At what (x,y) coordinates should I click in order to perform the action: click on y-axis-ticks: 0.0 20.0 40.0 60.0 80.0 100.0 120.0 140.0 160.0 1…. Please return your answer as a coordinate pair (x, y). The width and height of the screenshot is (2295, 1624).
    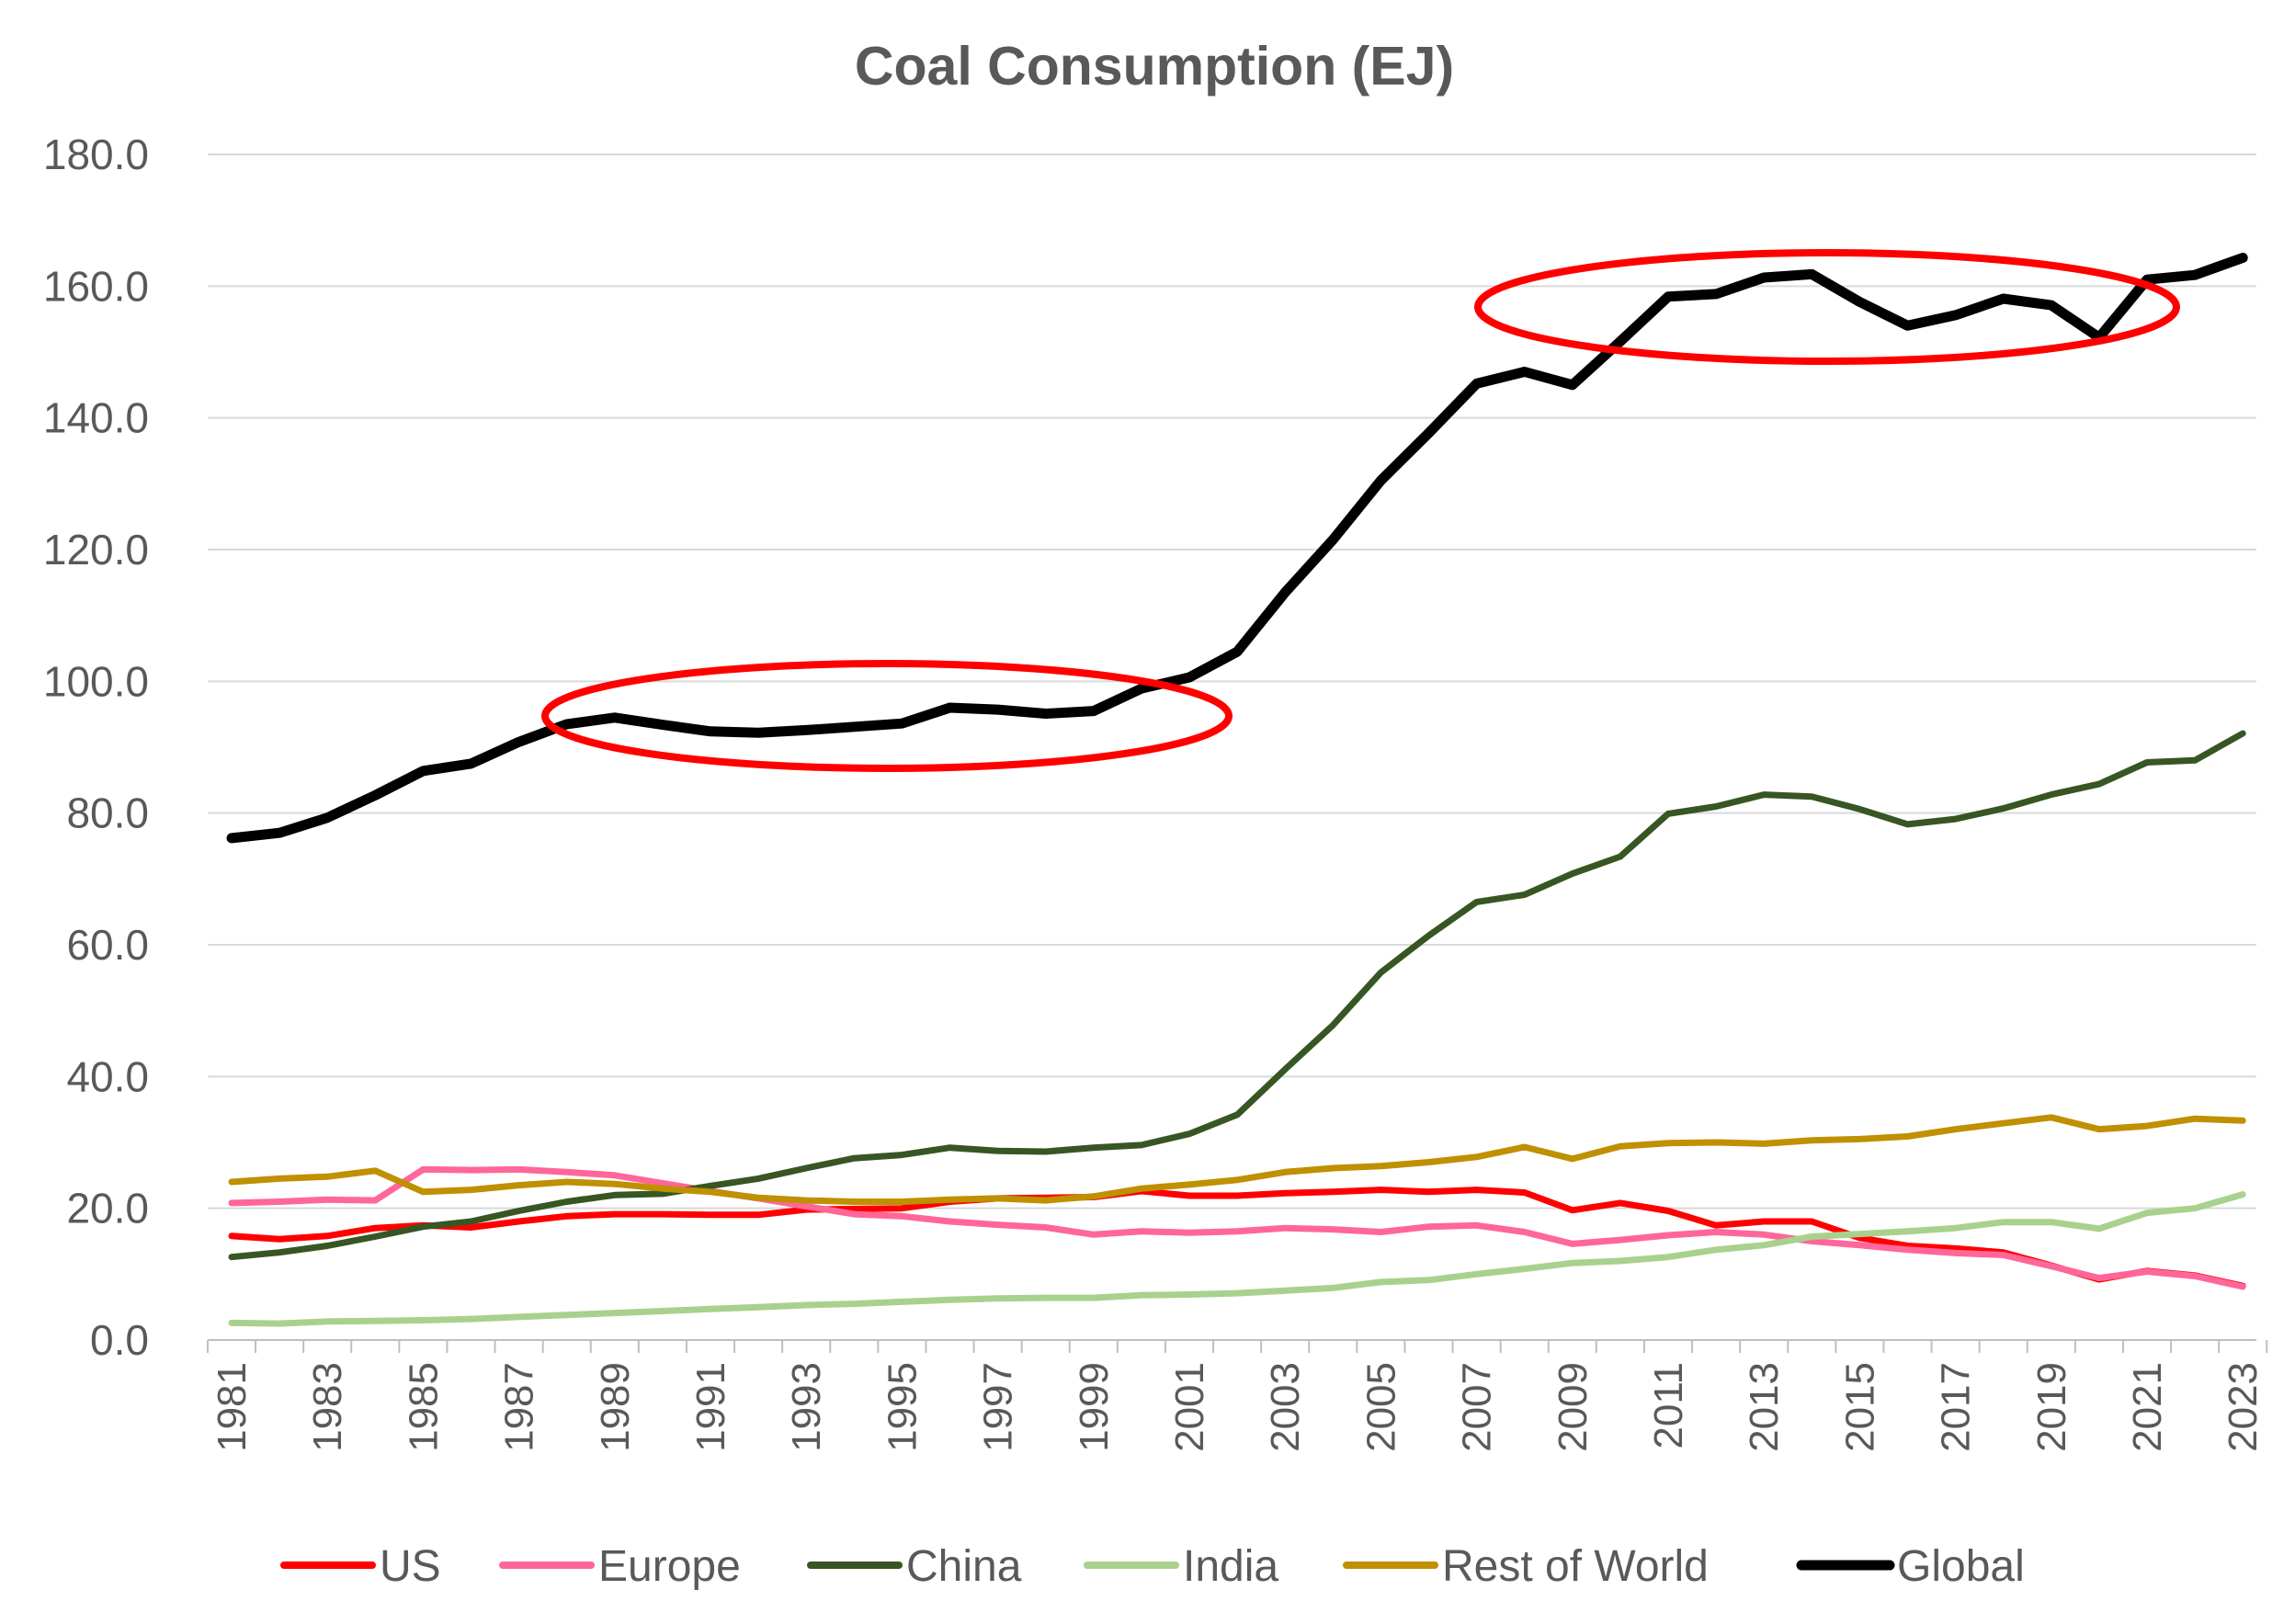
    Looking at the image, I should click on (96, 748).